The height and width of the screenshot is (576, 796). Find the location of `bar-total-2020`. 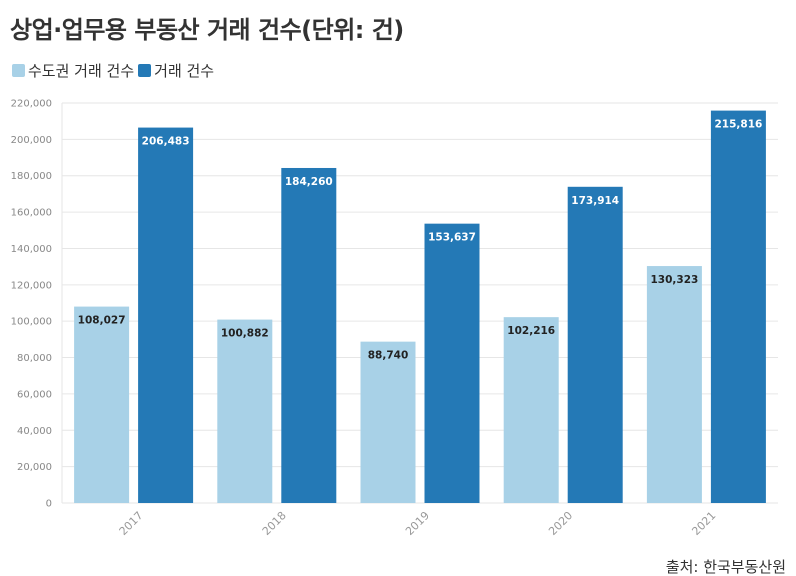

bar-total-2020 is located at coordinates (595, 344).